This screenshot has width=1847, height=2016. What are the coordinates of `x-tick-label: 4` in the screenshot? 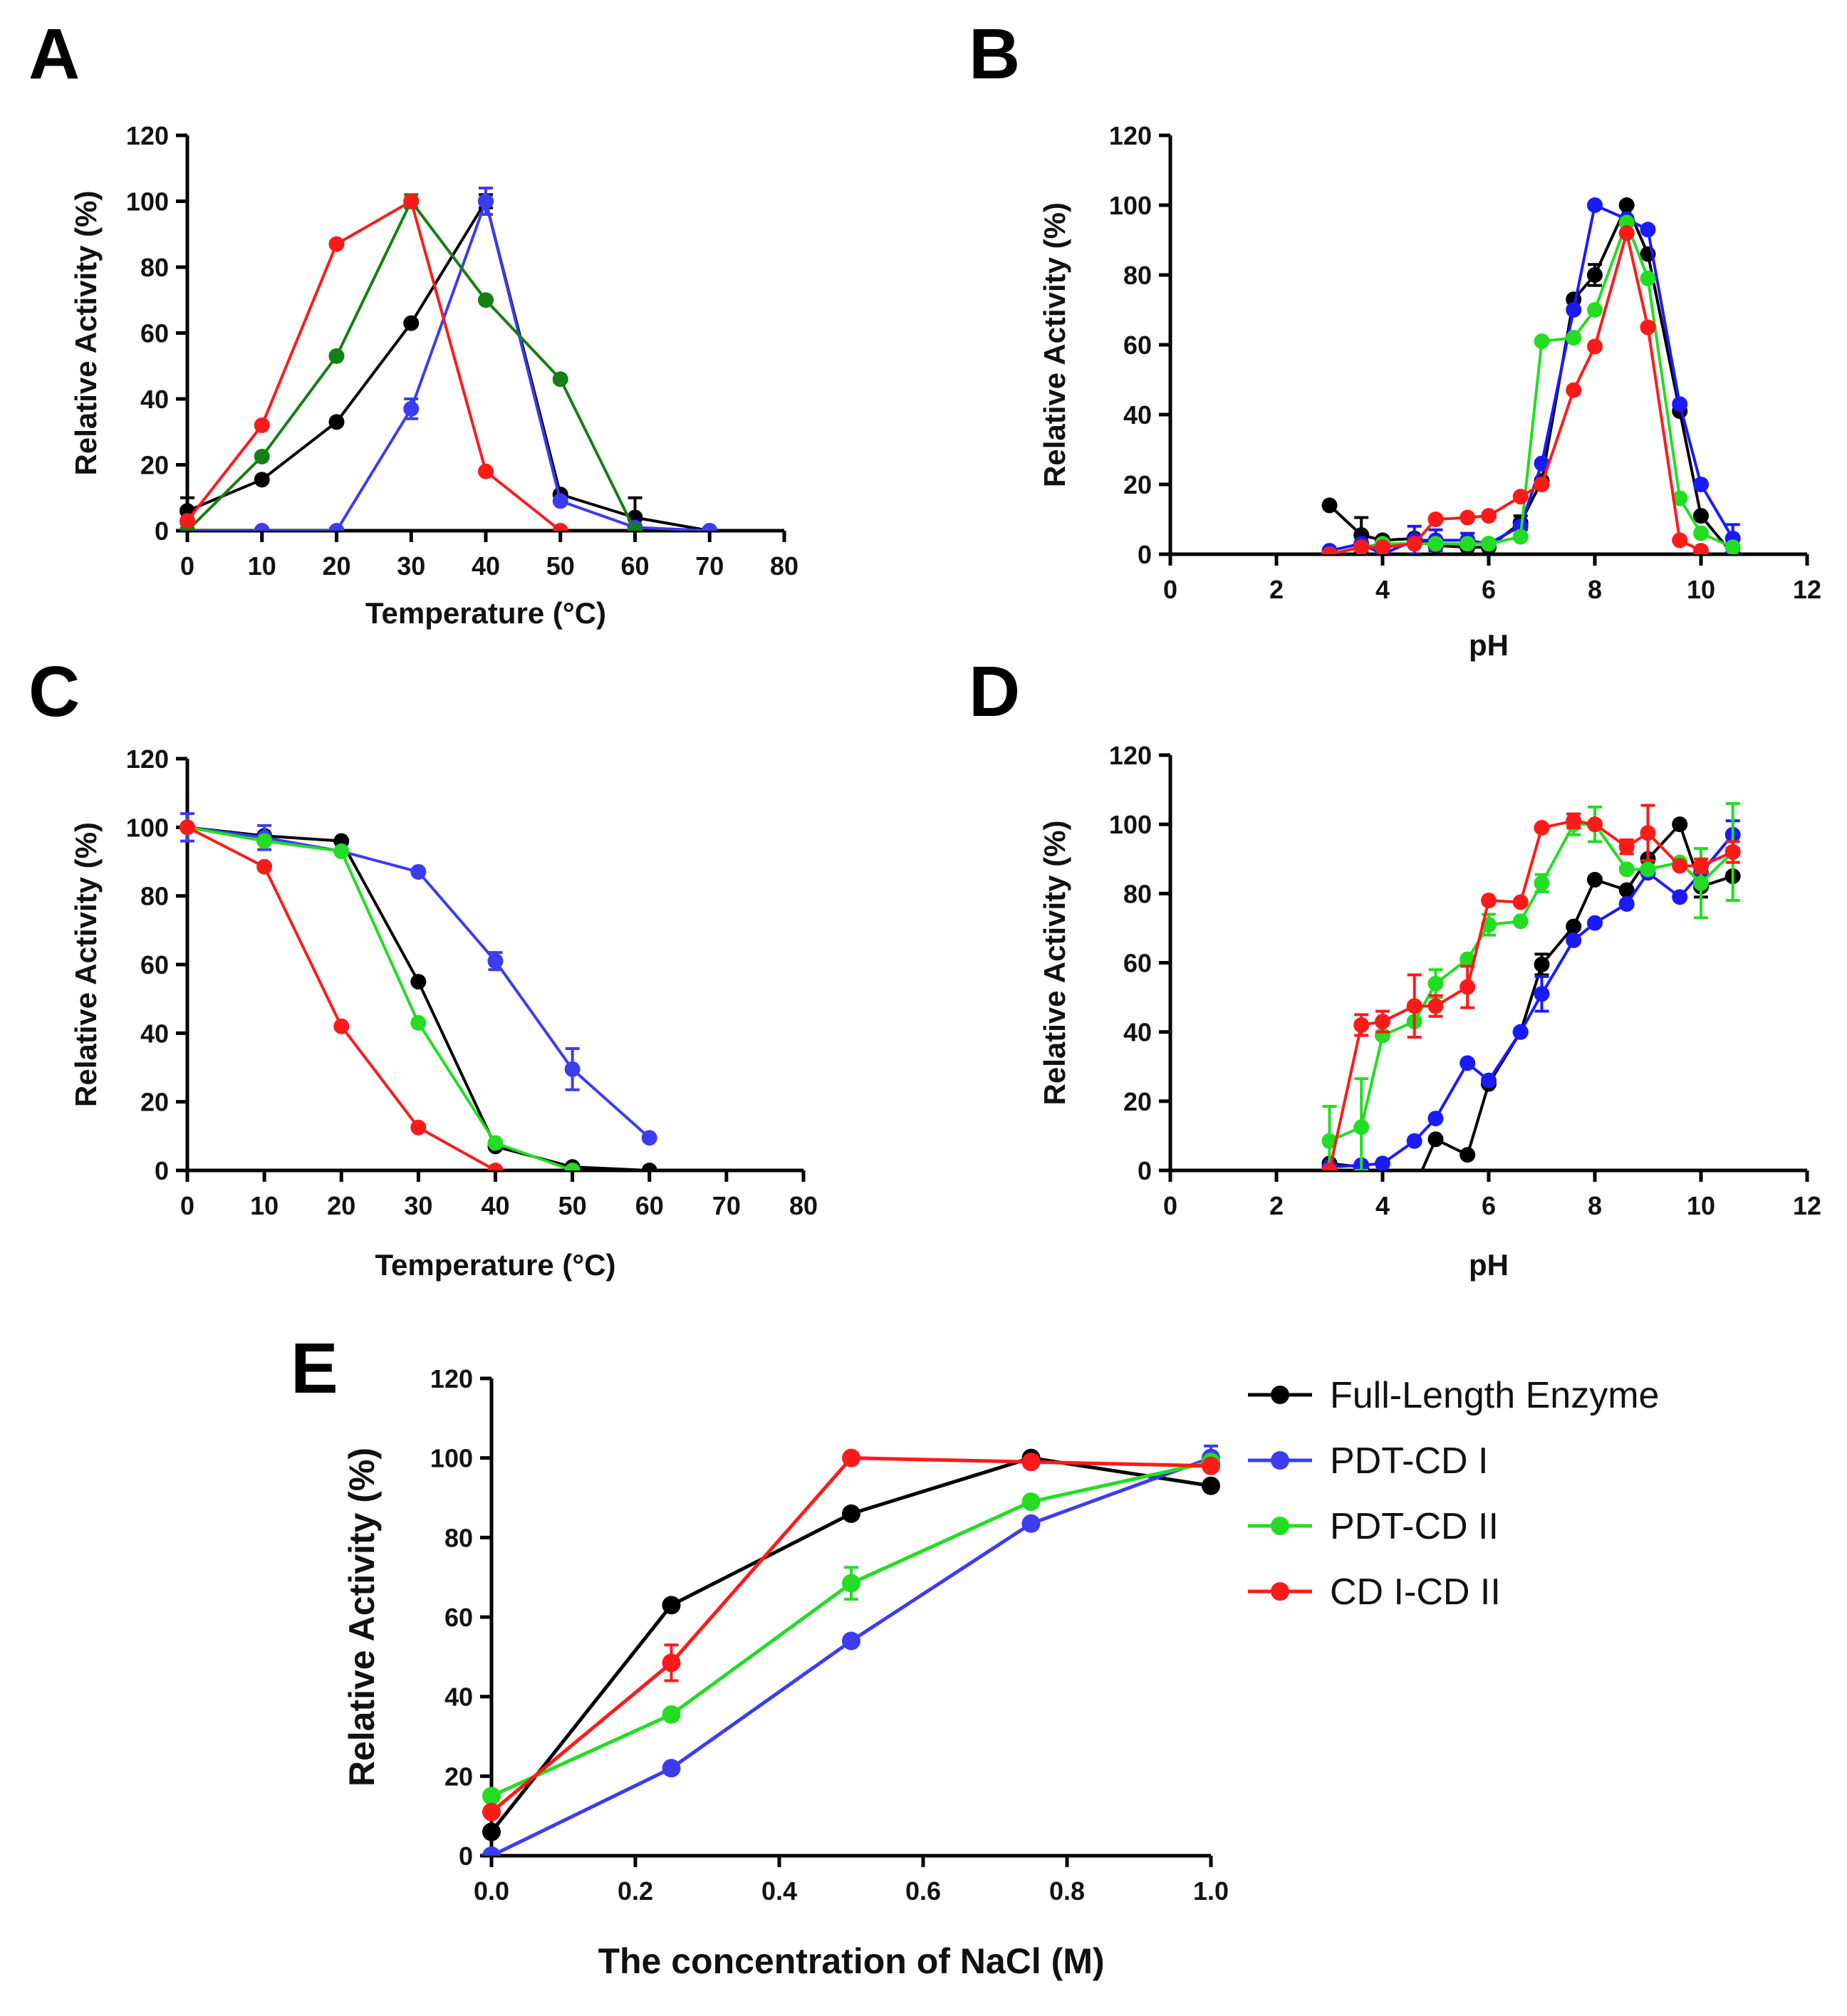 It's located at (1382, 589).